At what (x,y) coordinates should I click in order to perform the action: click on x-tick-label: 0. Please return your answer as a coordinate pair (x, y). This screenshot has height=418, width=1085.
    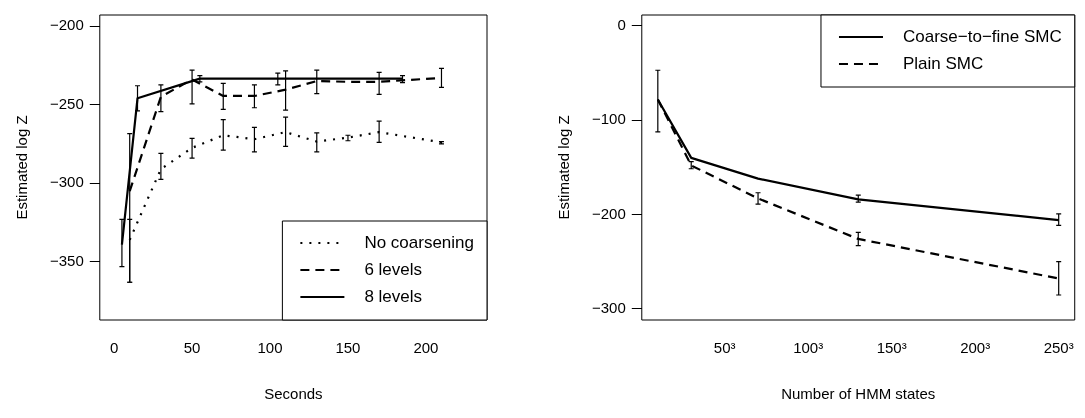
    Looking at the image, I should click on (114, 348).